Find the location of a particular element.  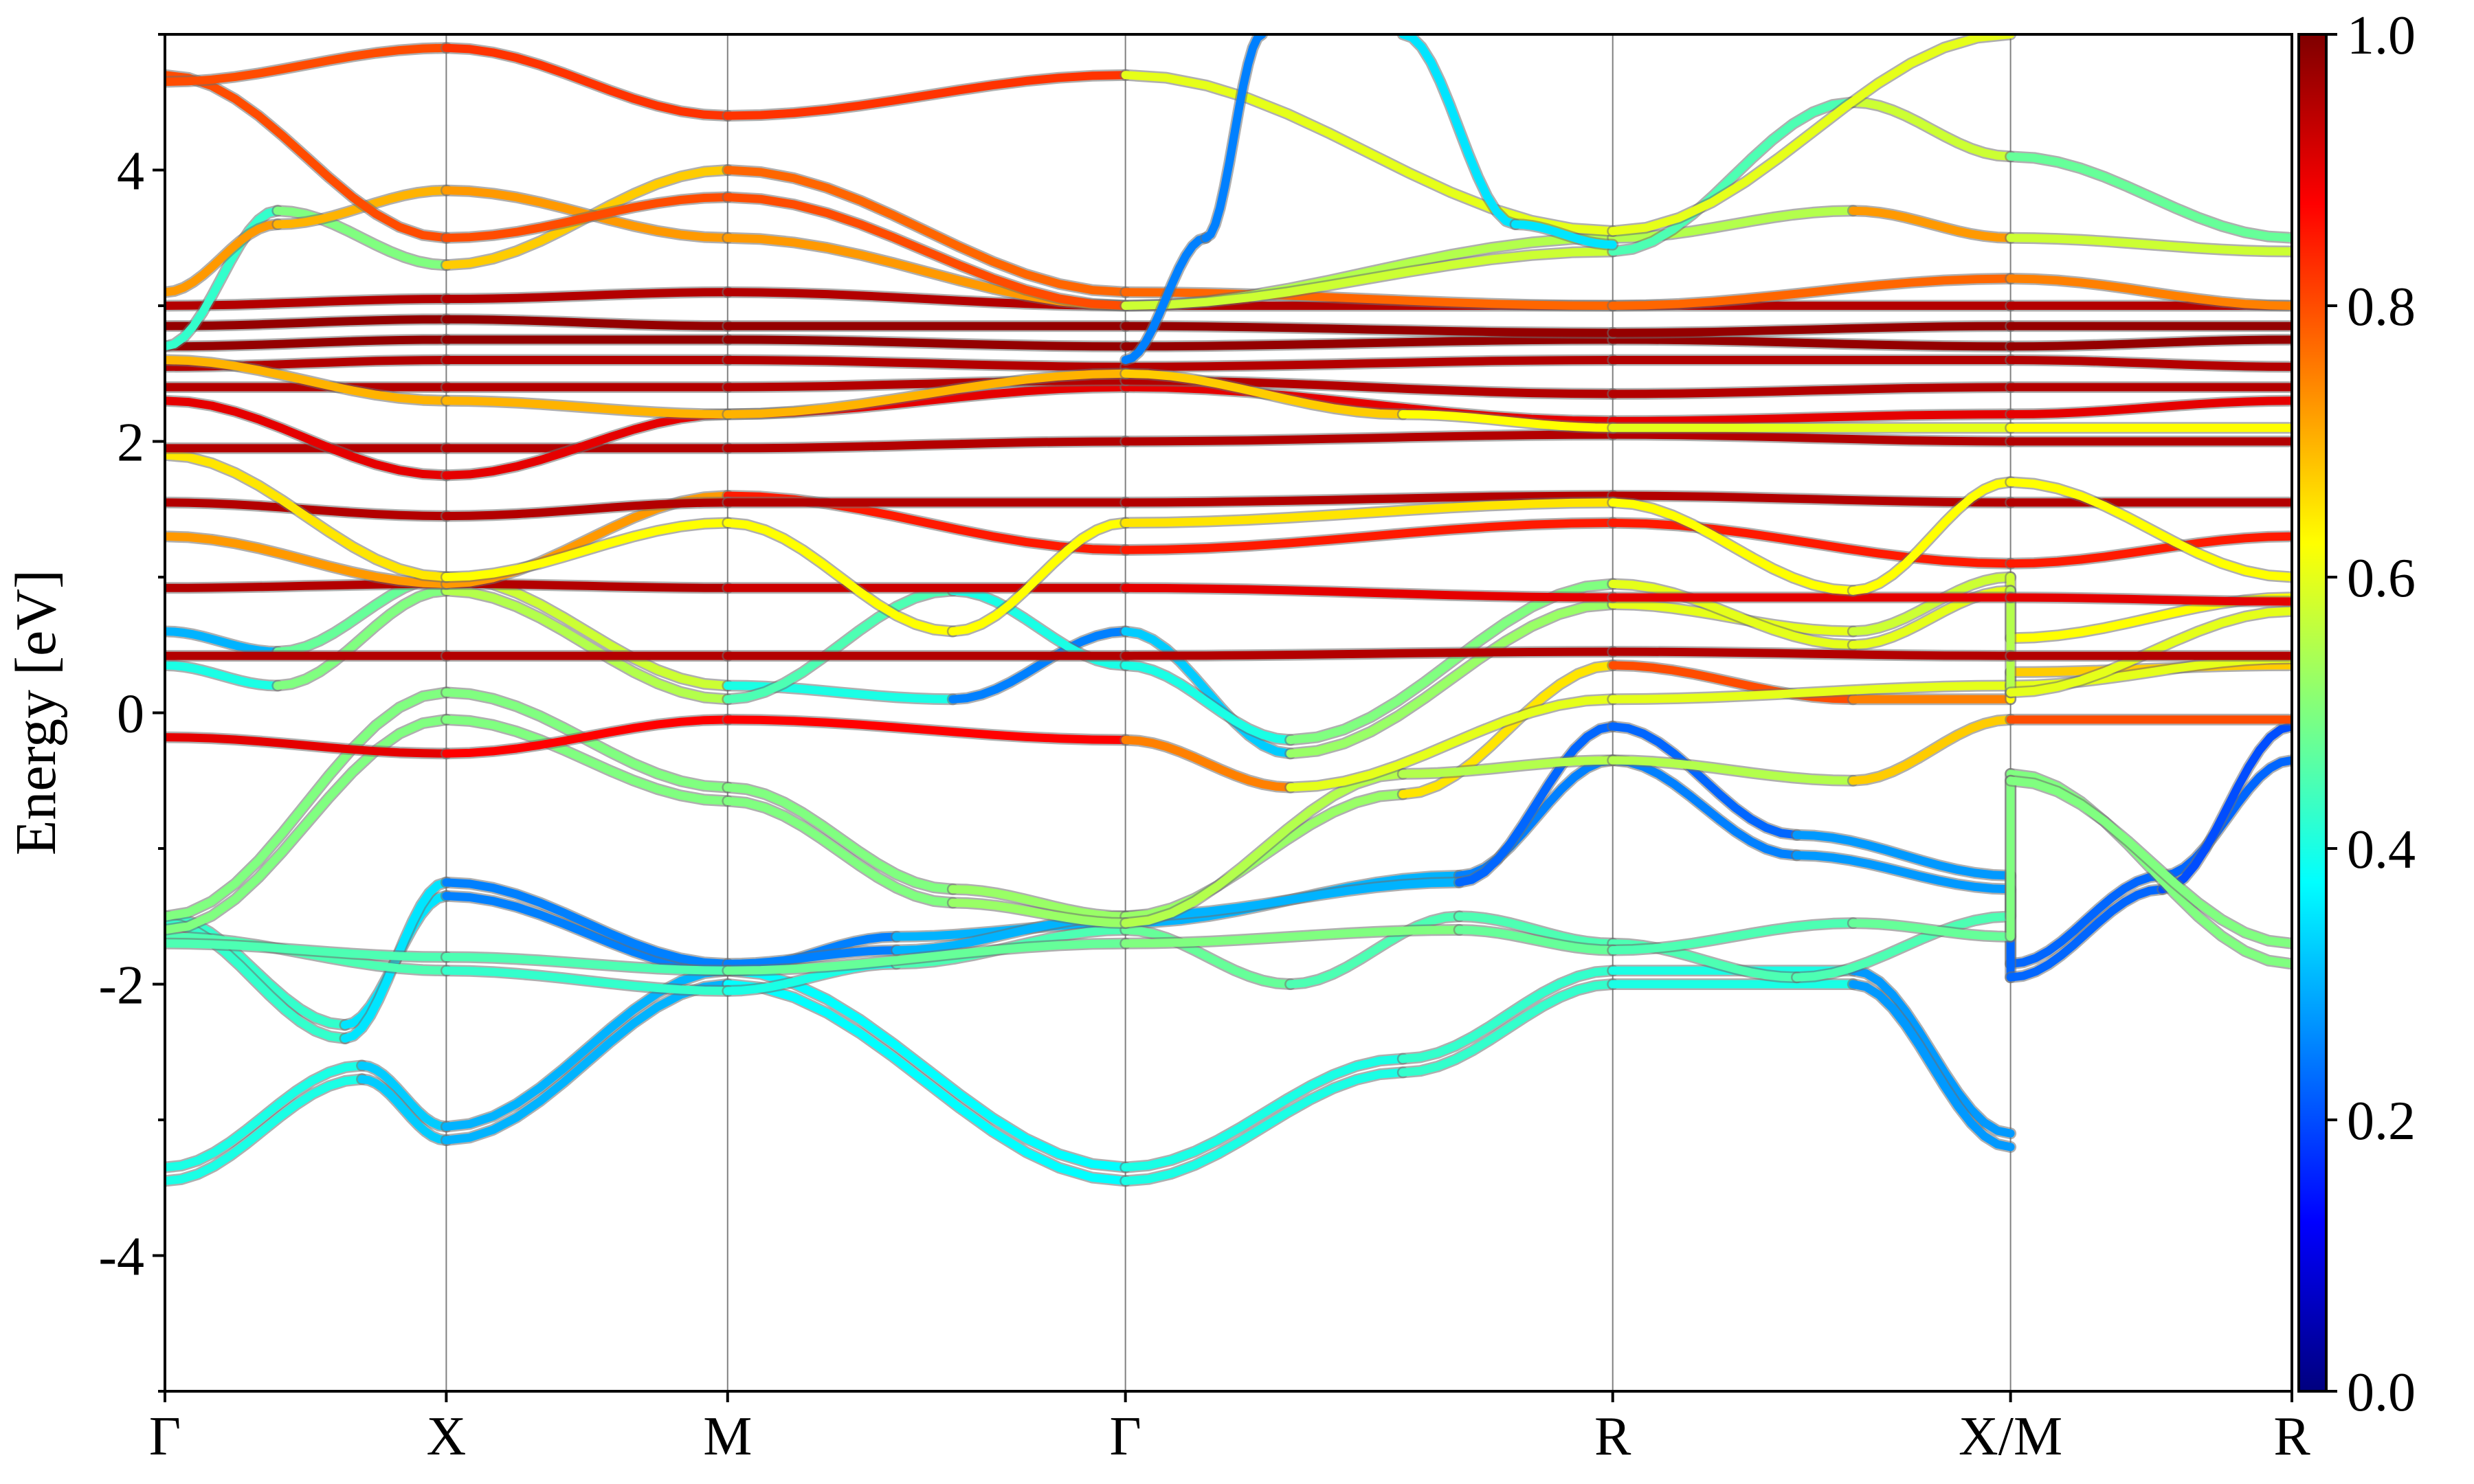

kpoint-label: M is located at coordinates (727, 1436).